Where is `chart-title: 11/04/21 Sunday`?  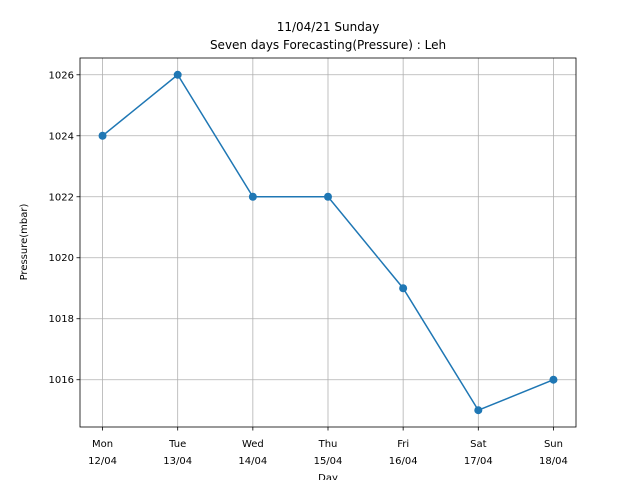 chart-title: 11/04/21 Sunday is located at coordinates (328, 27).